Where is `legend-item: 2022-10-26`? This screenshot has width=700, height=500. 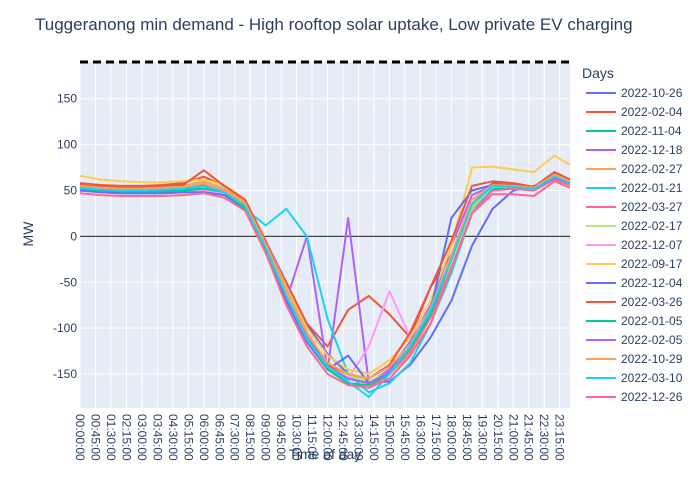
legend-item: 2022-10-26 is located at coordinates (634, 93).